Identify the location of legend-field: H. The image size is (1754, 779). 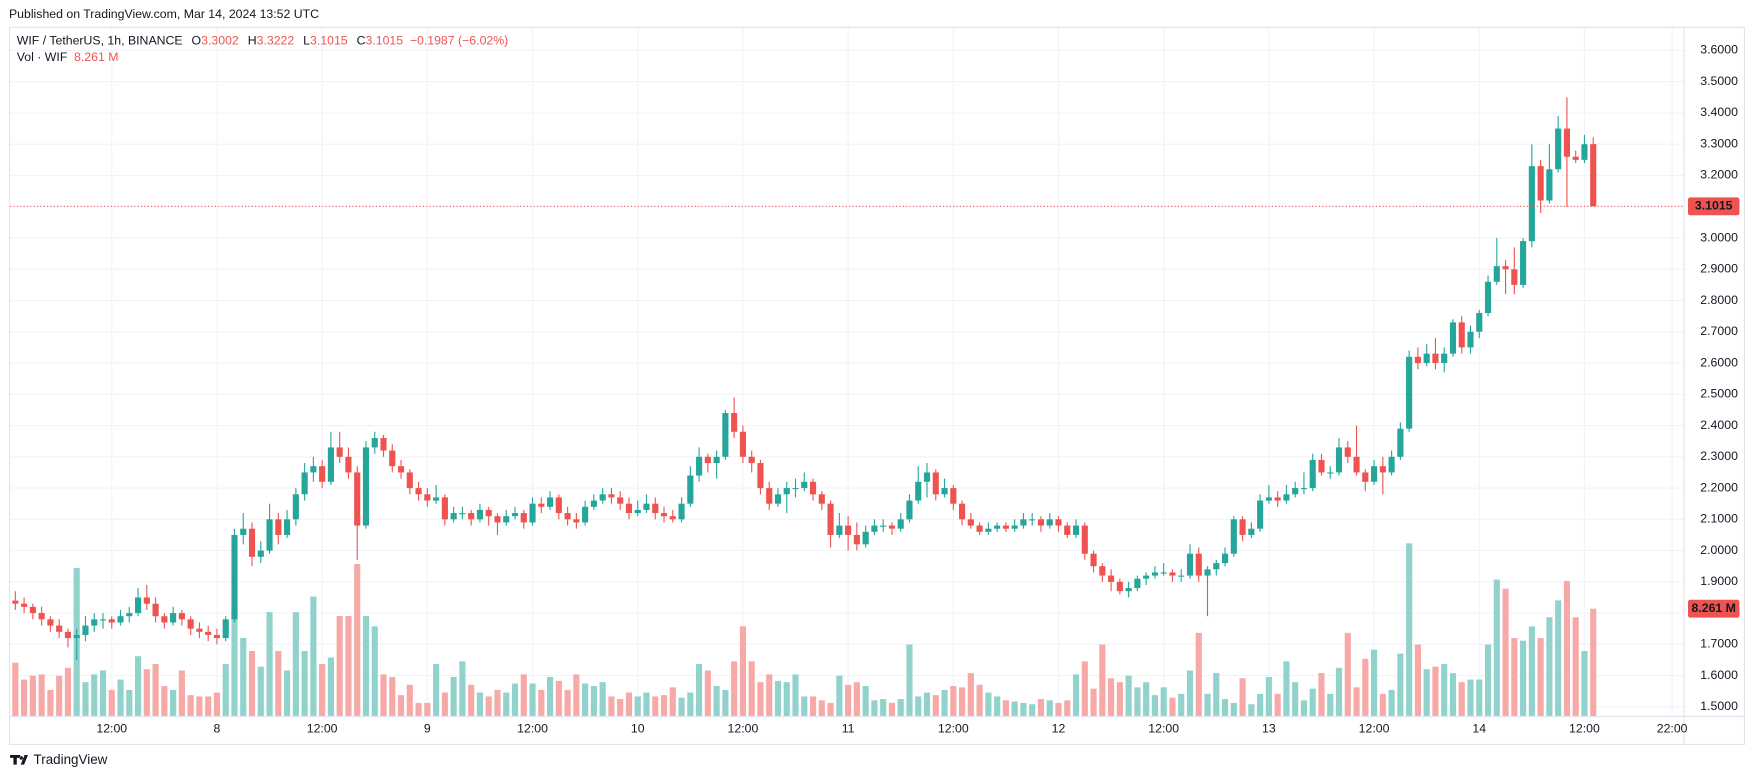
(252, 41).